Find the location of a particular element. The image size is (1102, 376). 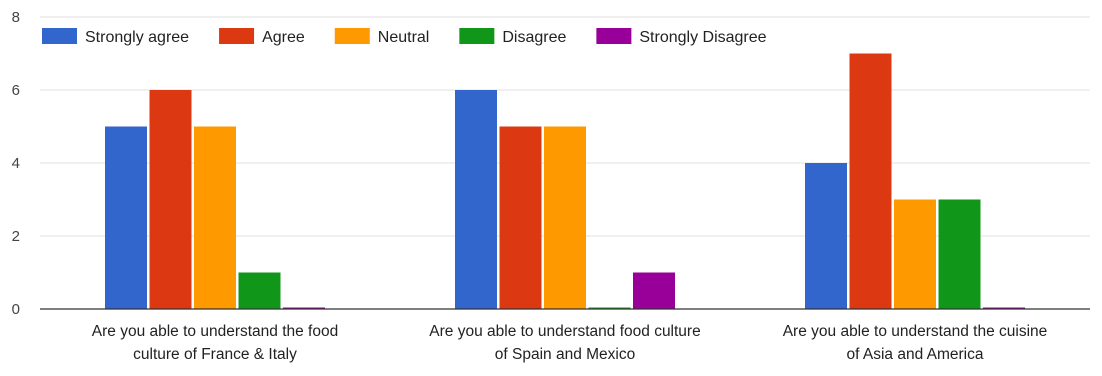

legend-entry-label: Neutral is located at coordinates (404, 37).